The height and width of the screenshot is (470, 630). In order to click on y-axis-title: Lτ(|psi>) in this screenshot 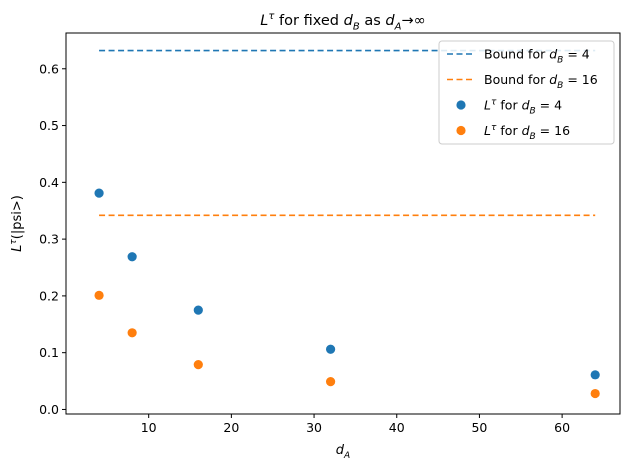, I will do `click(17, 223)`.